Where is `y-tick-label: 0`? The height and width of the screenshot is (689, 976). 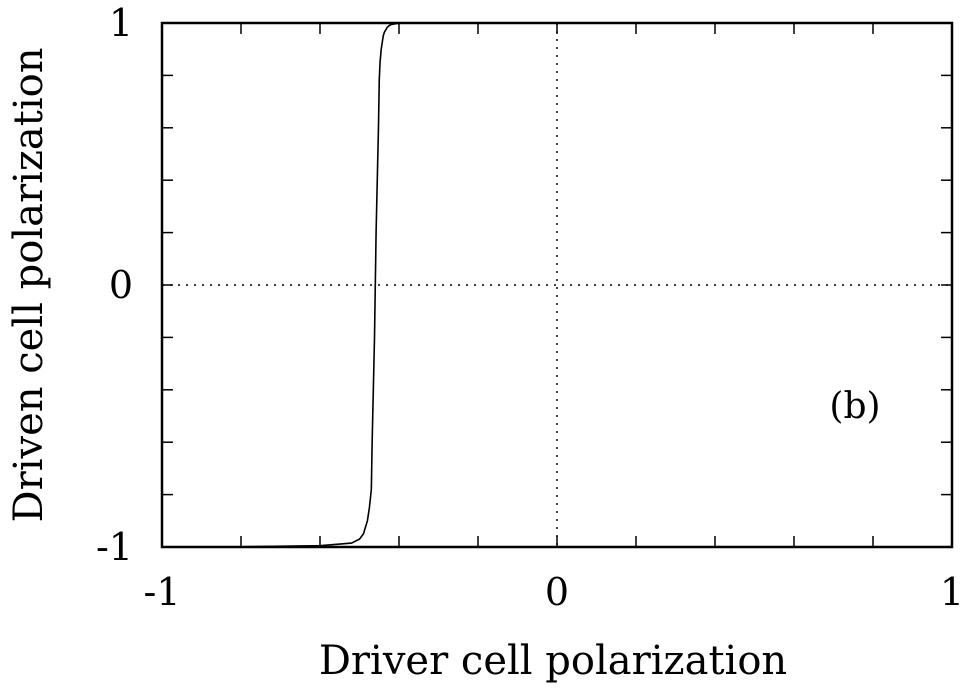 y-tick-label: 0 is located at coordinates (121, 285).